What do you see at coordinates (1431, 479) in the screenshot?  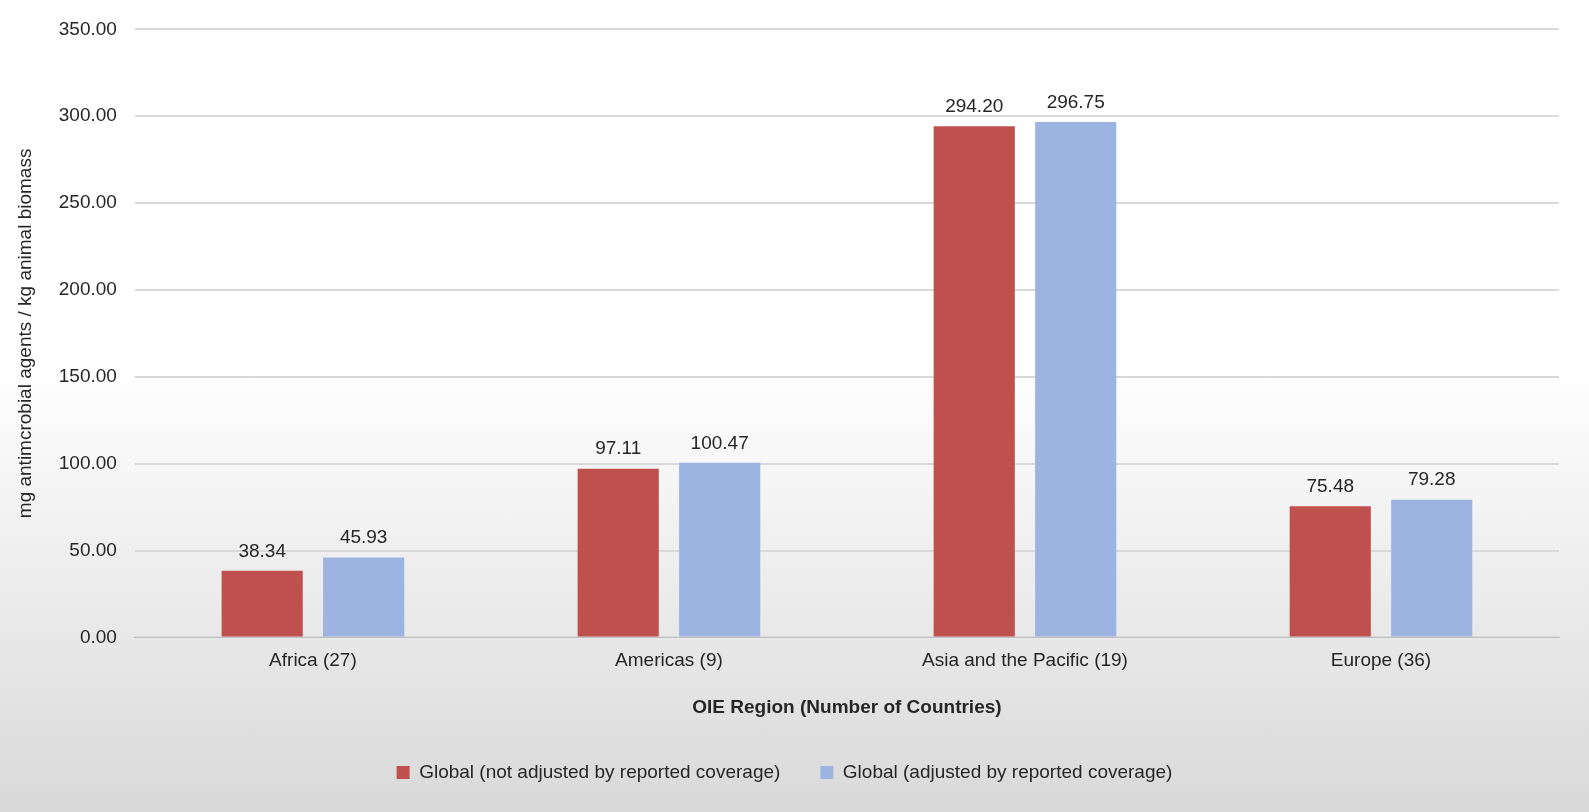 I see `data-label: 79.28` at bounding box center [1431, 479].